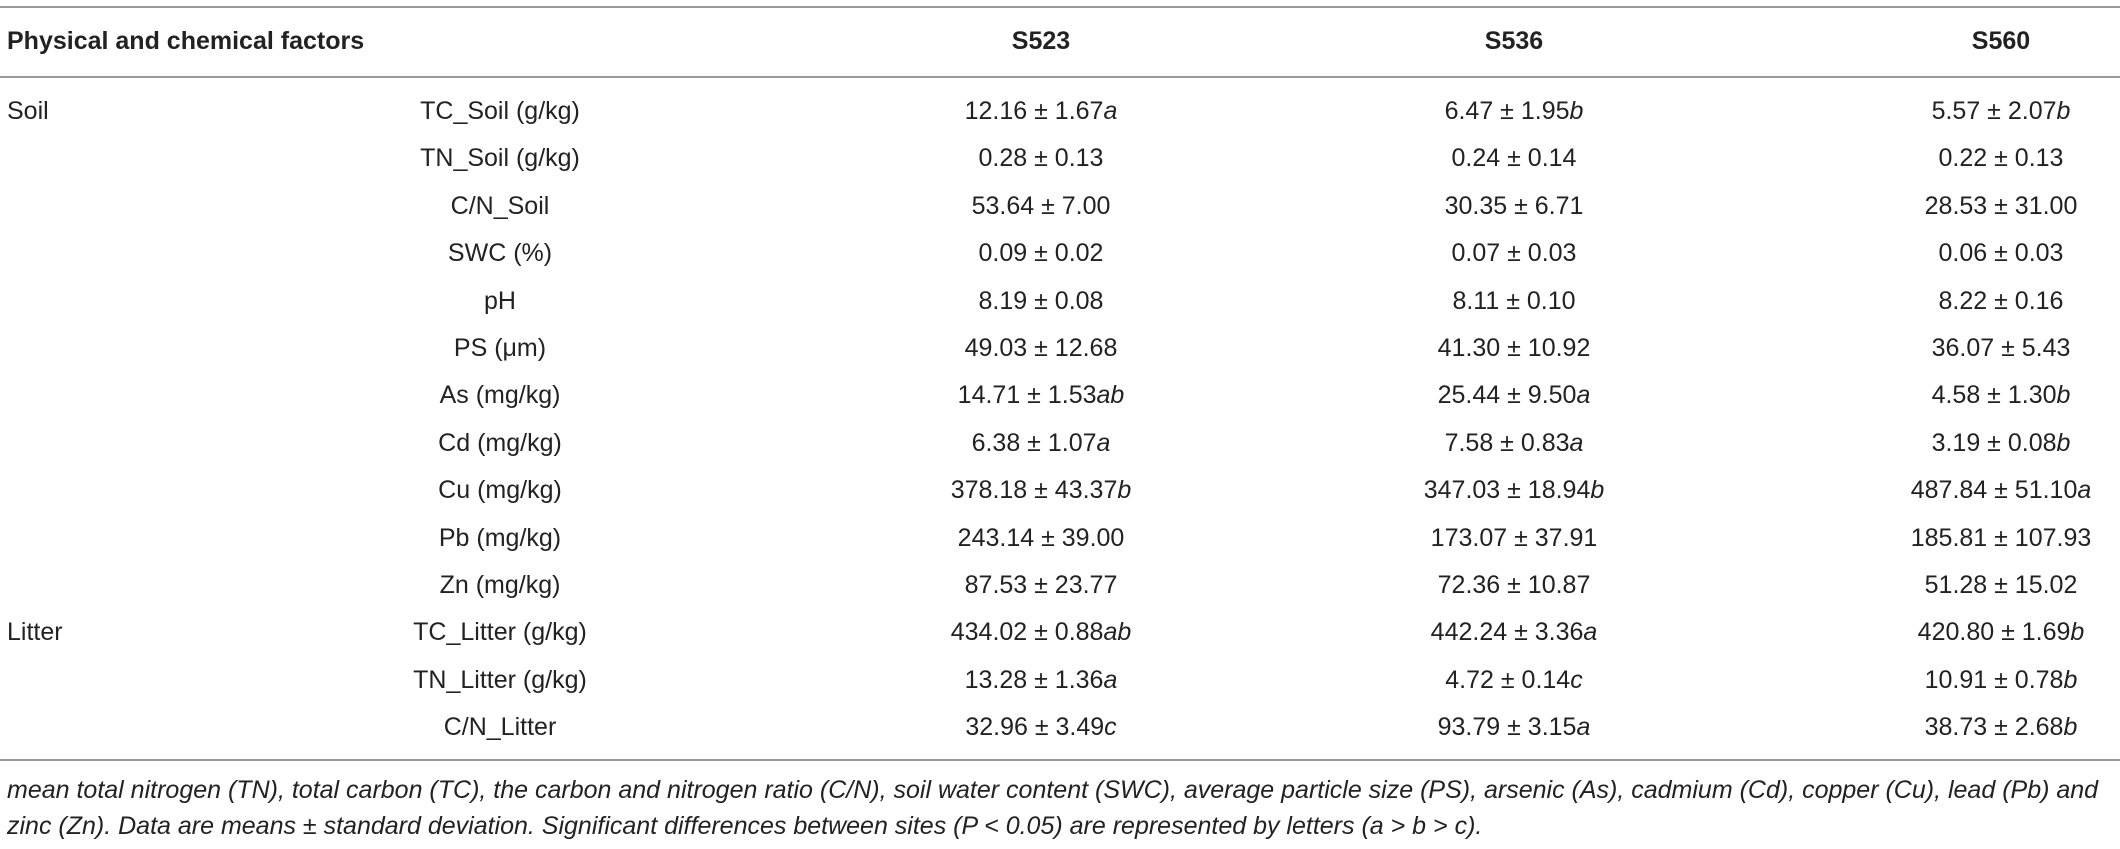 Image resolution: width=2120 pixels, height=849 pixels. I want to click on value: 12.16 ± 1.67, so click(1034, 111).